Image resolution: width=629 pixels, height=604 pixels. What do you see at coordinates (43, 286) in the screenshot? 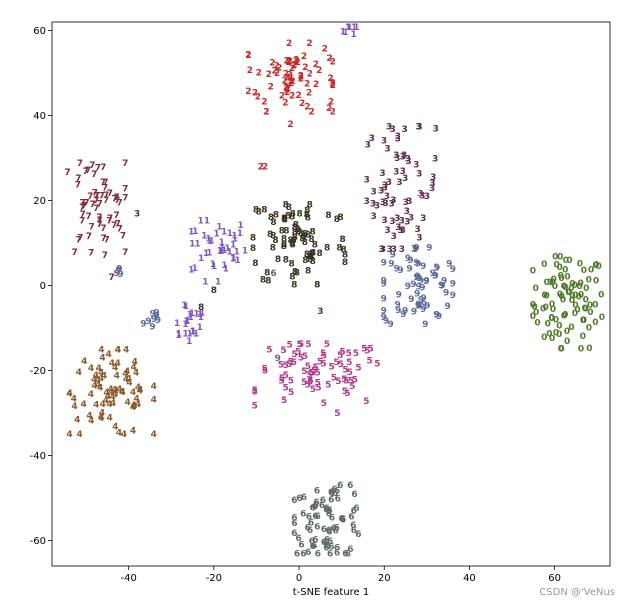
I see `y-tick-label: 0` at bounding box center [43, 286].